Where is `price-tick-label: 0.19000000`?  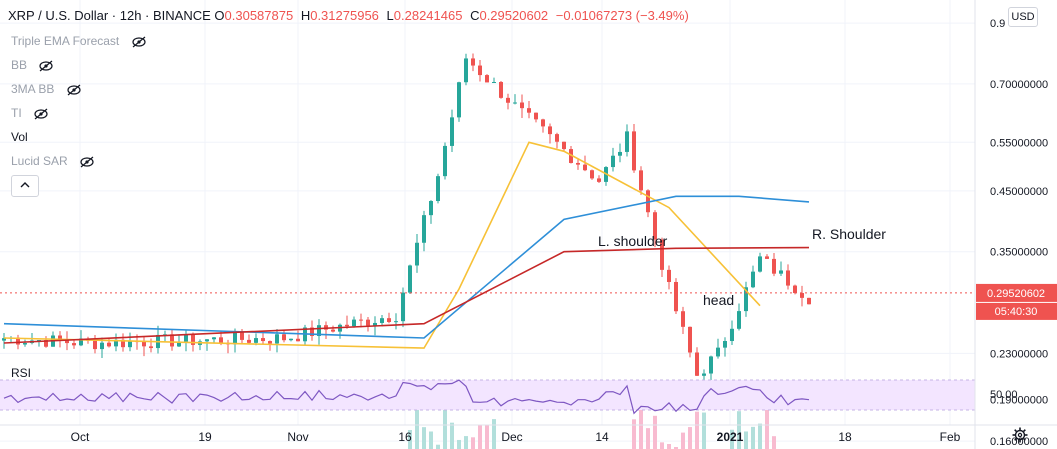 price-tick-label: 0.19000000 is located at coordinates (1019, 401).